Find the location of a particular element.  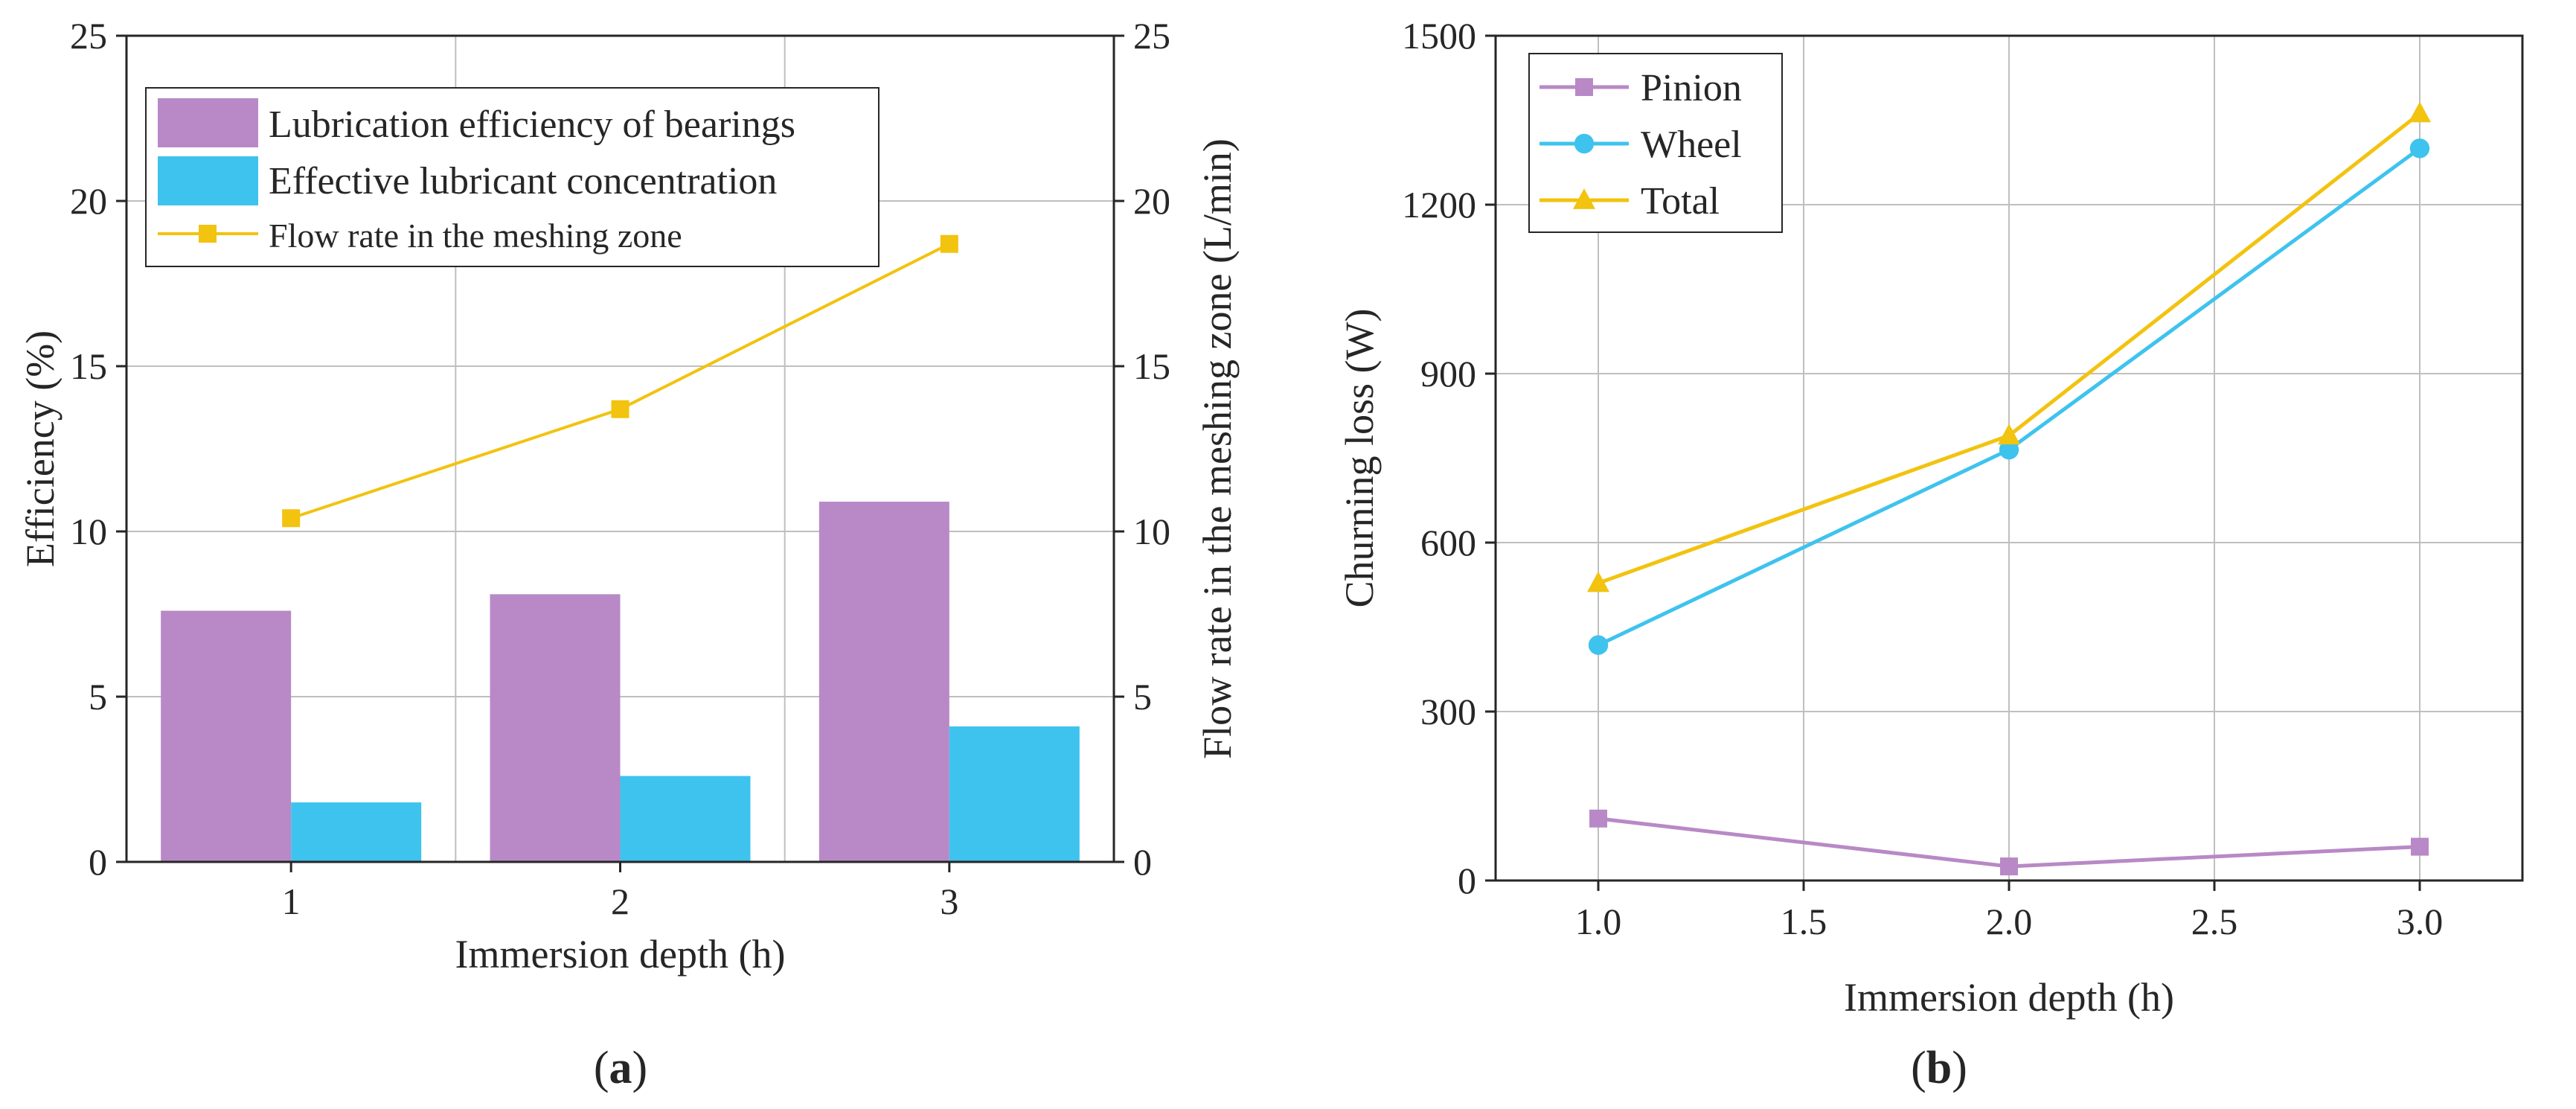

legend-label: Pinion is located at coordinates (1691, 88).